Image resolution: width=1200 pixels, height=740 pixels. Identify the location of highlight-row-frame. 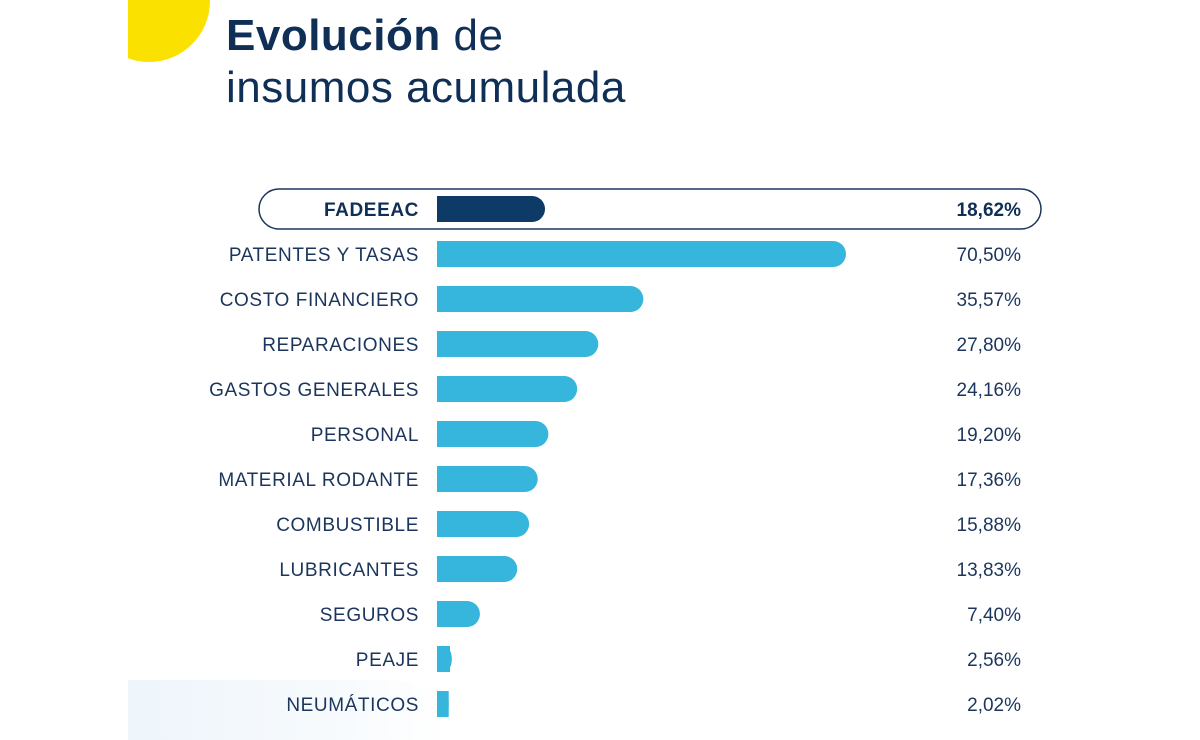
(650, 209).